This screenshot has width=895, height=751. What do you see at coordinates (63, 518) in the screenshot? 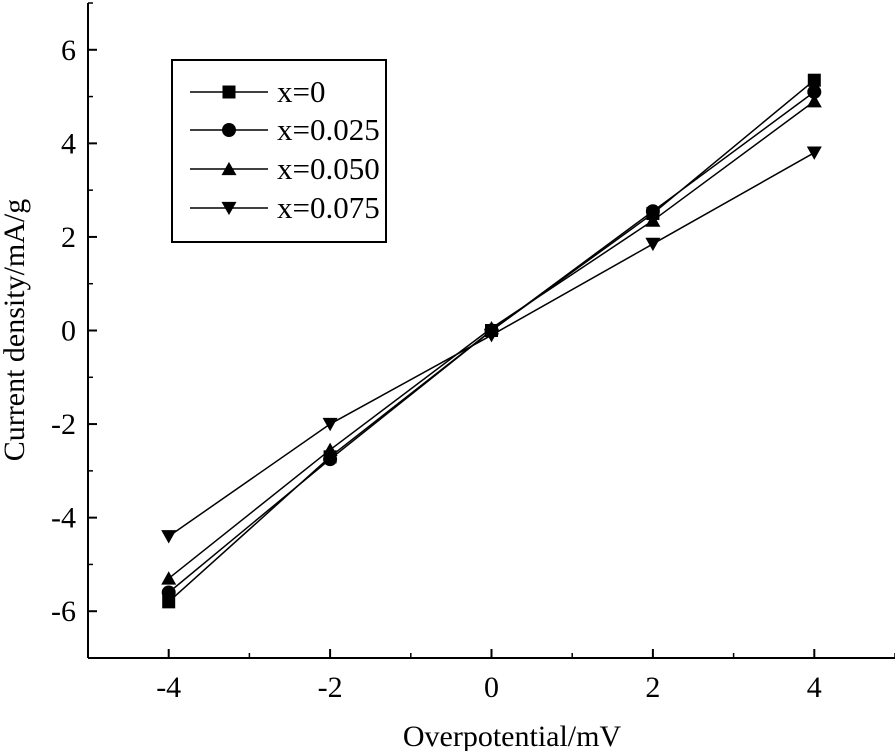
I see `y-tick-label: -4` at bounding box center [63, 518].